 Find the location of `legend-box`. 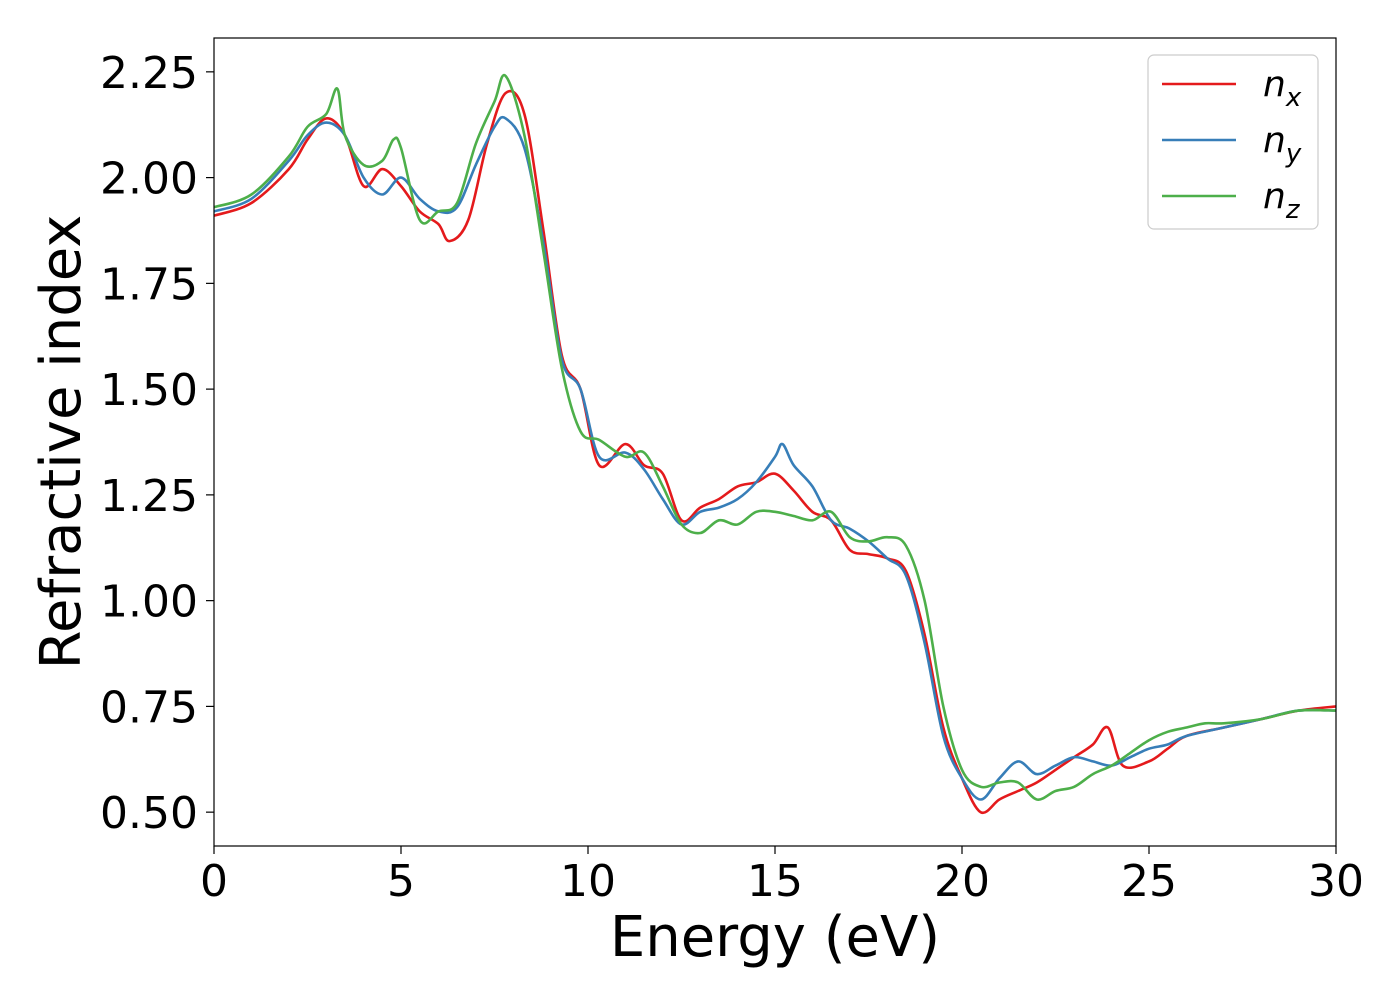

legend-box is located at coordinates (1233, 142).